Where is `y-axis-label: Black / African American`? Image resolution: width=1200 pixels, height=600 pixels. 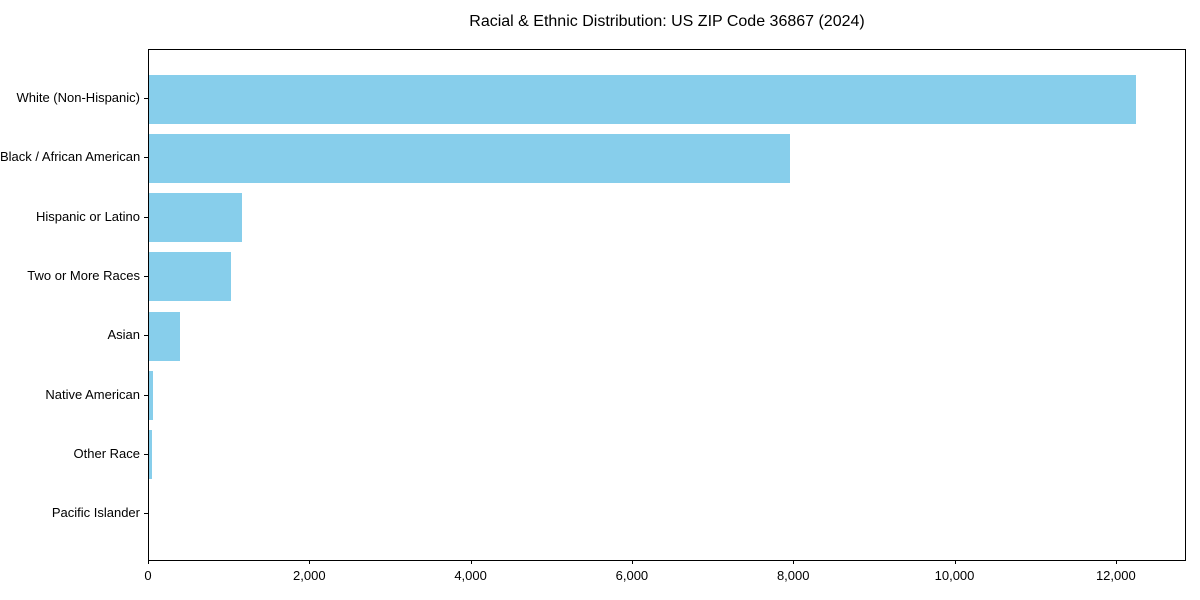 y-axis-label: Black / African American is located at coordinates (70, 157).